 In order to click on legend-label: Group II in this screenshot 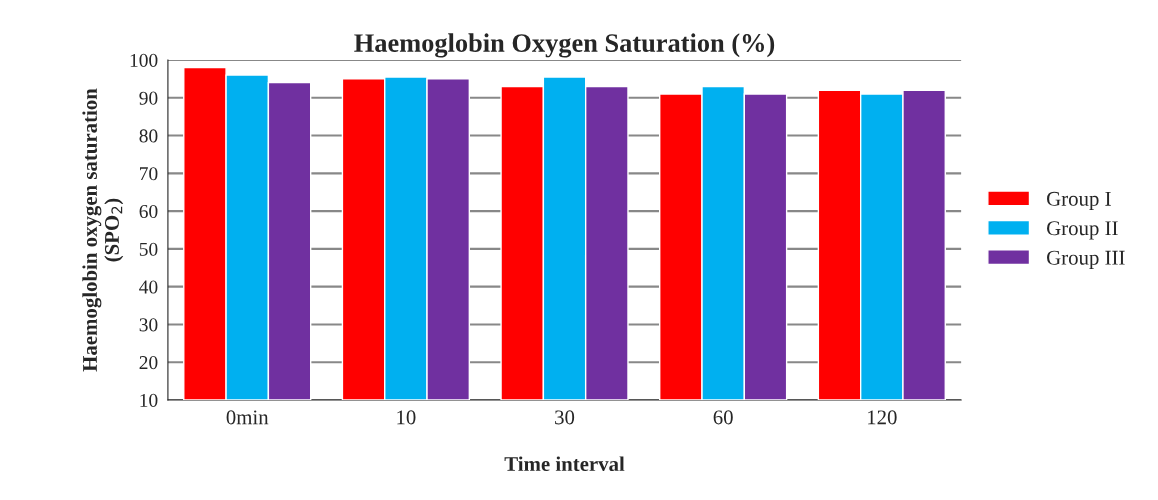, I will do `click(1082, 230)`.